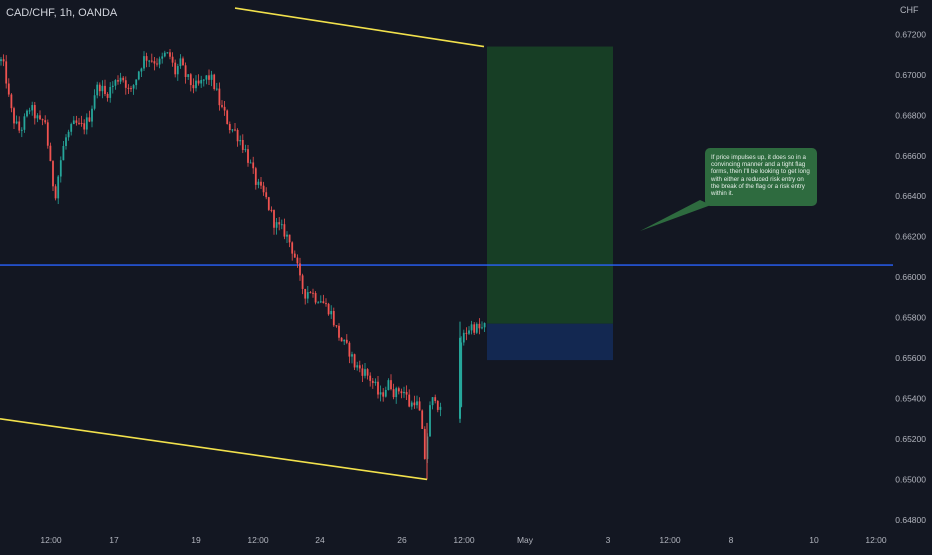 The image size is (932, 555). What do you see at coordinates (114, 540) in the screenshot?
I see `time-tick-label: 17` at bounding box center [114, 540].